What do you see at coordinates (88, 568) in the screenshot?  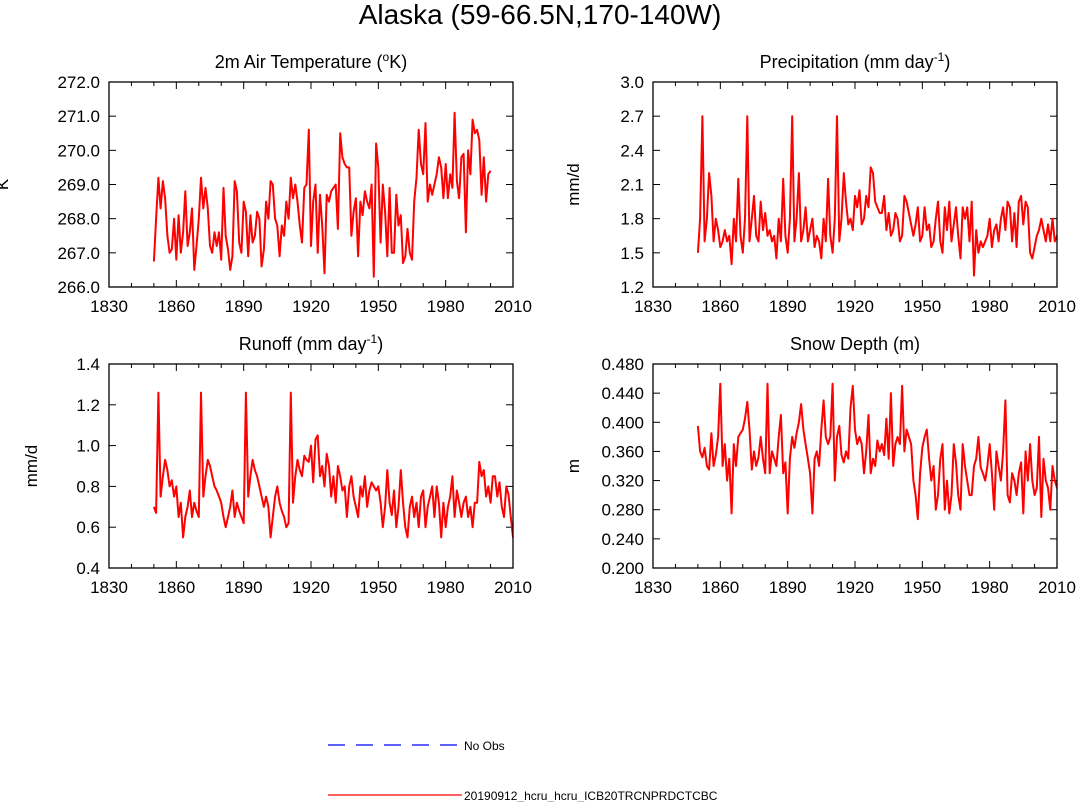 I see `y-tick-label: 0.4` at bounding box center [88, 568].